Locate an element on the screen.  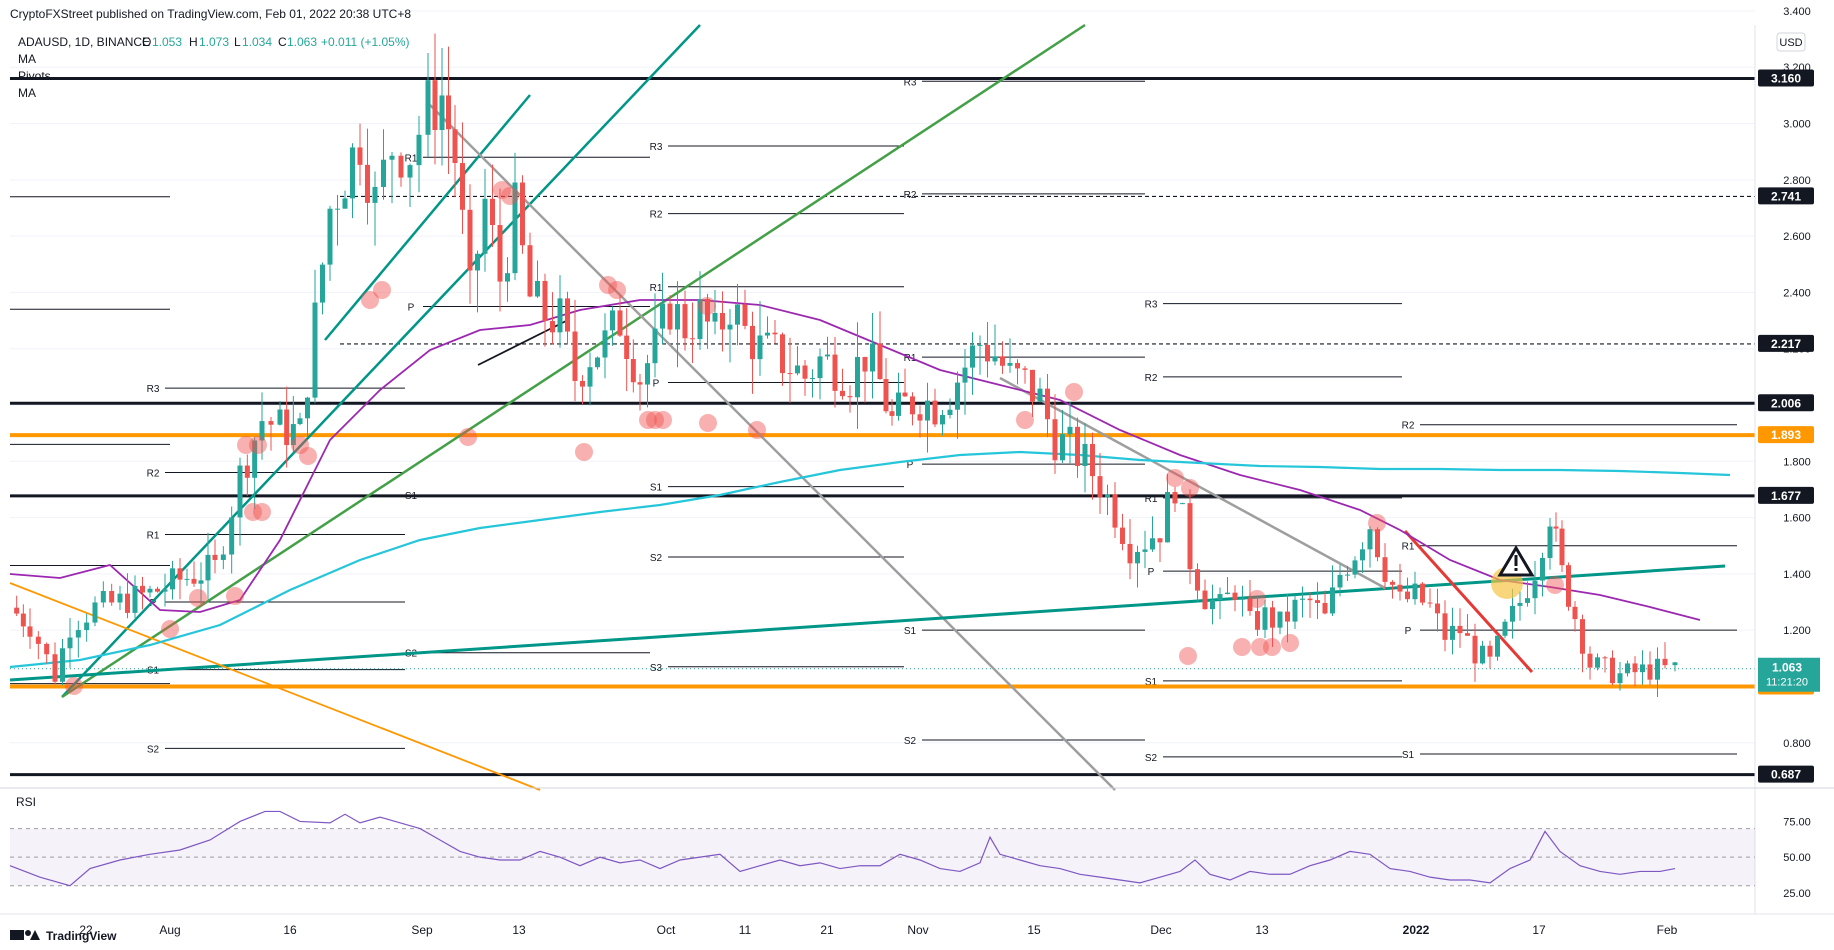
level-tag-label: 1.893 is located at coordinates (1786, 435).